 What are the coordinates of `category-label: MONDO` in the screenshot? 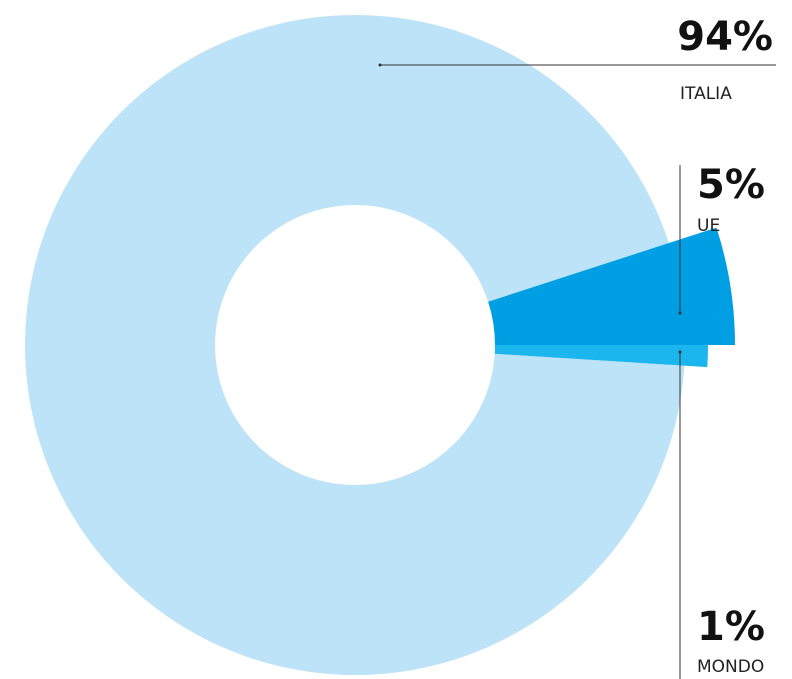 It's located at (730, 667).